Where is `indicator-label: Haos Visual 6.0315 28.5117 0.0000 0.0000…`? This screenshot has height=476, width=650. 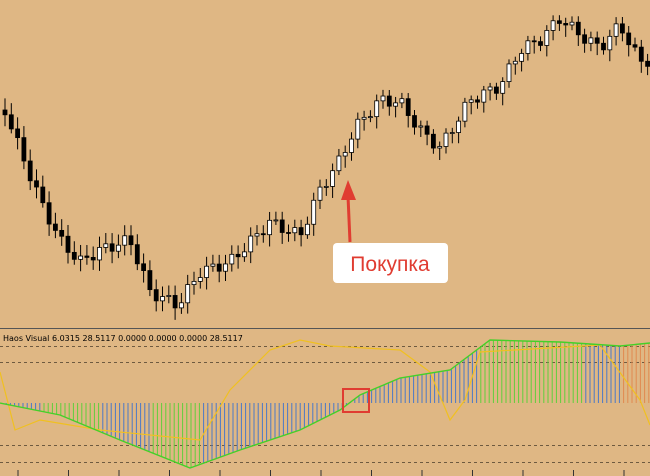
indicator-label: Haos Visual 6.0315 28.5117 0.0000 0.0000… is located at coordinates (123, 338).